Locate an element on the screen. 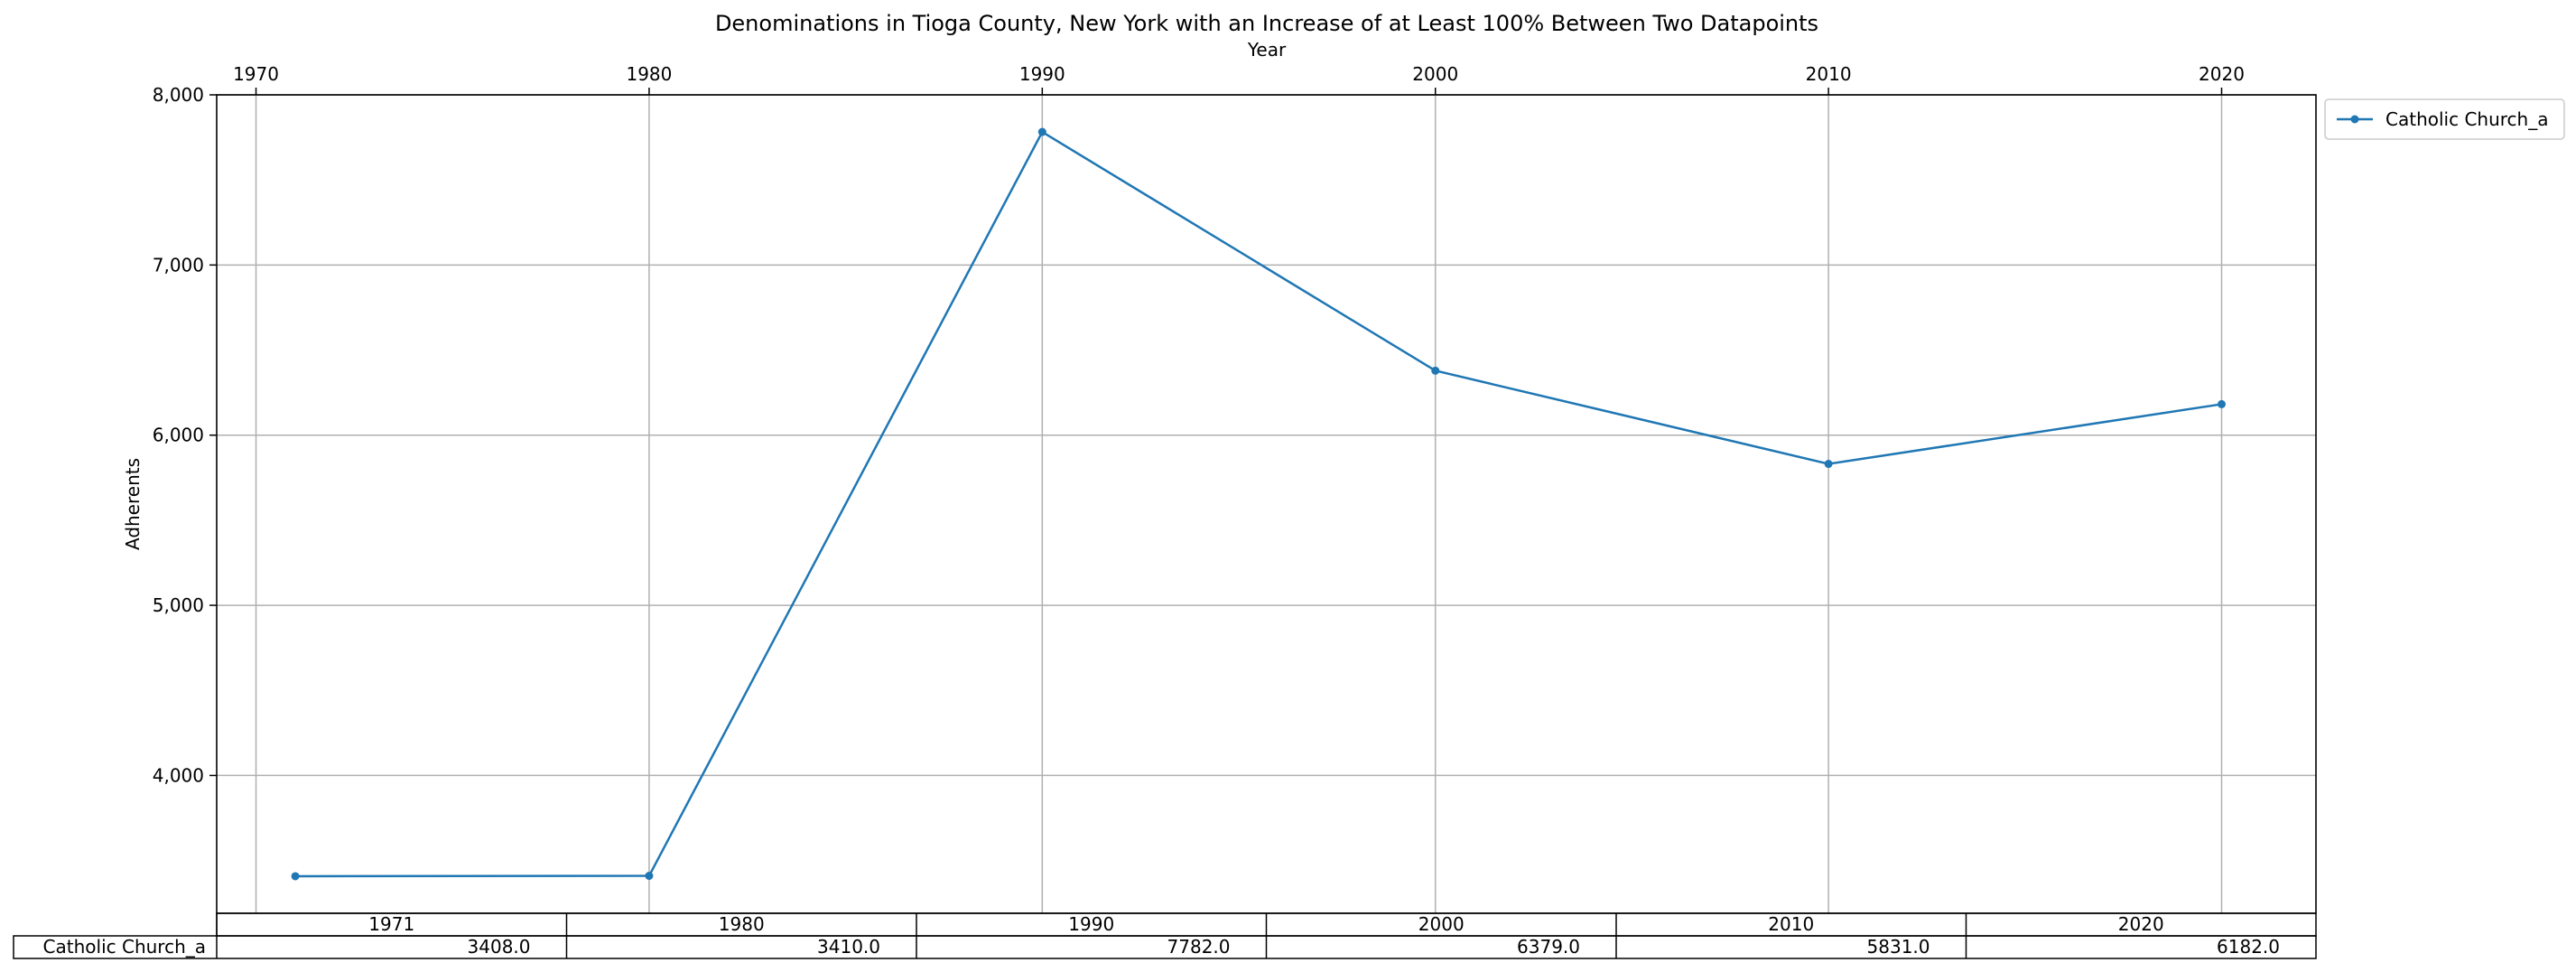 This screenshot has height=972, width=2576. table-cell: 3408.0 is located at coordinates (499, 947).